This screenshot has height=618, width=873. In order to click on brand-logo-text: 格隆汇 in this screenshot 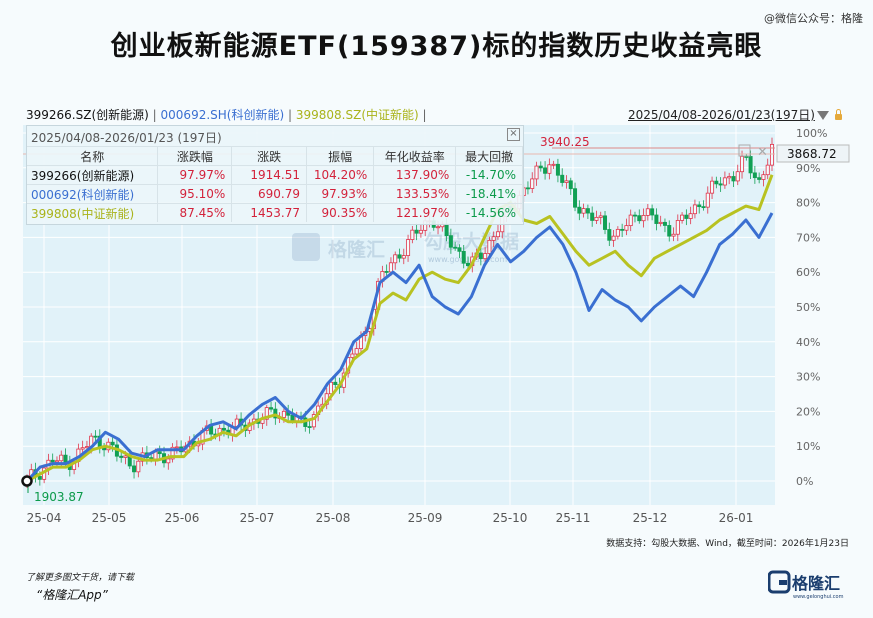, I will do `click(816, 583)`.